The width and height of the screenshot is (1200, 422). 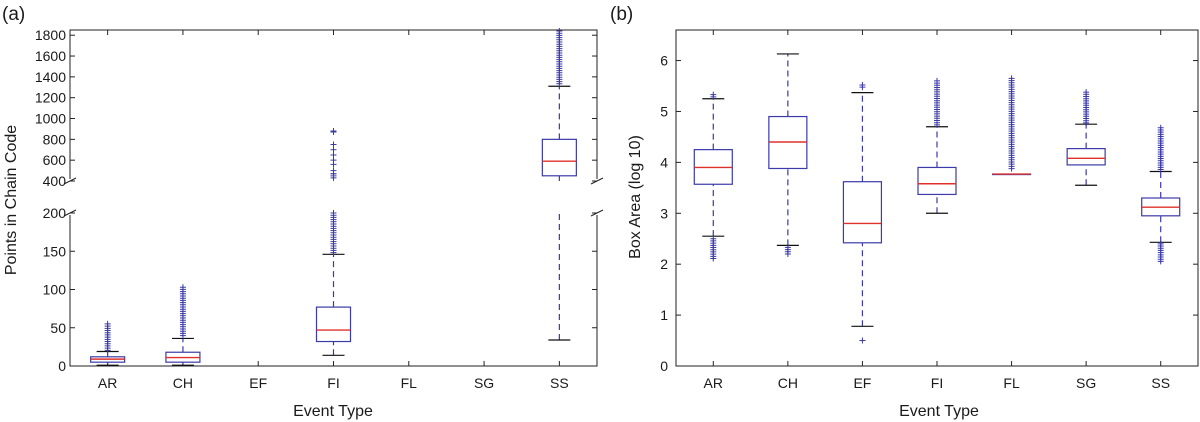 What do you see at coordinates (1086, 122) in the screenshot?
I see `box-b-sg-outlier` at bounding box center [1086, 122].